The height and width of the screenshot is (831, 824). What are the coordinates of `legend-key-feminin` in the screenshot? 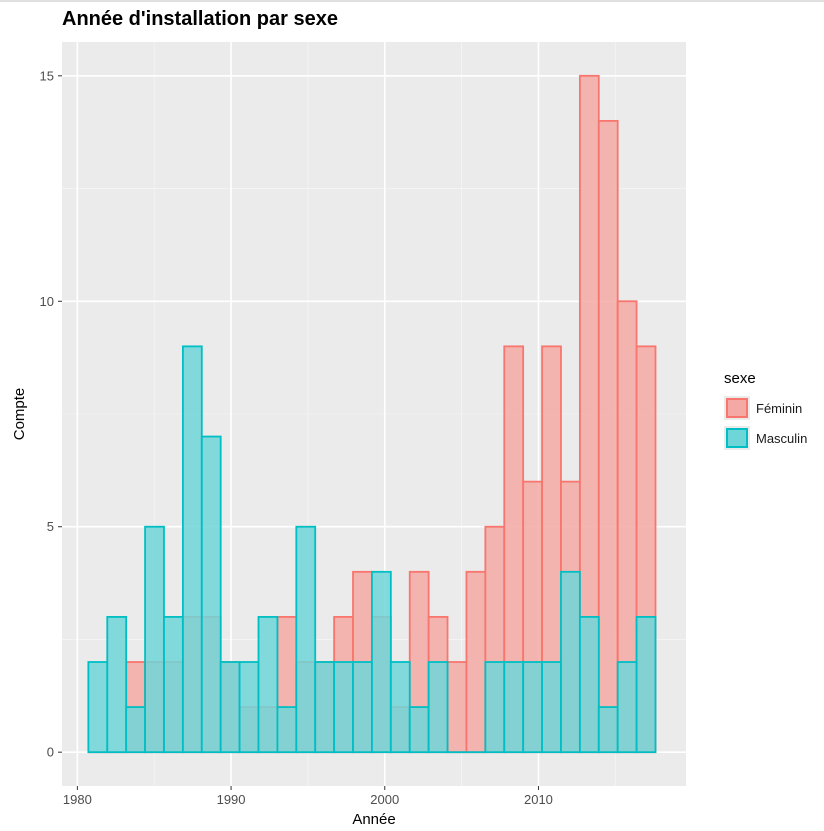 It's located at (737, 408).